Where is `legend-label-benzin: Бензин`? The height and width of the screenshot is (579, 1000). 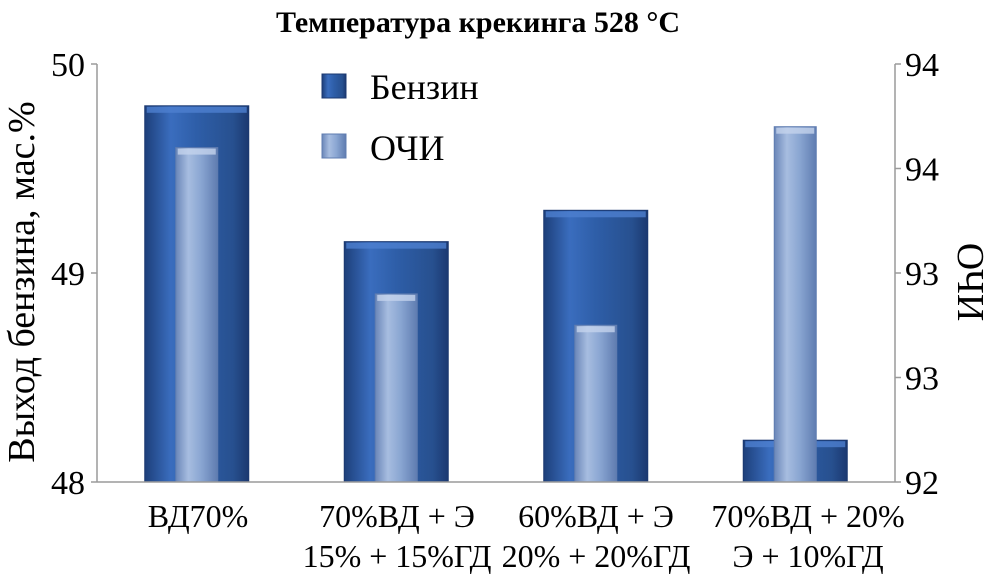 legend-label-benzin: Бензин is located at coordinates (424, 87).